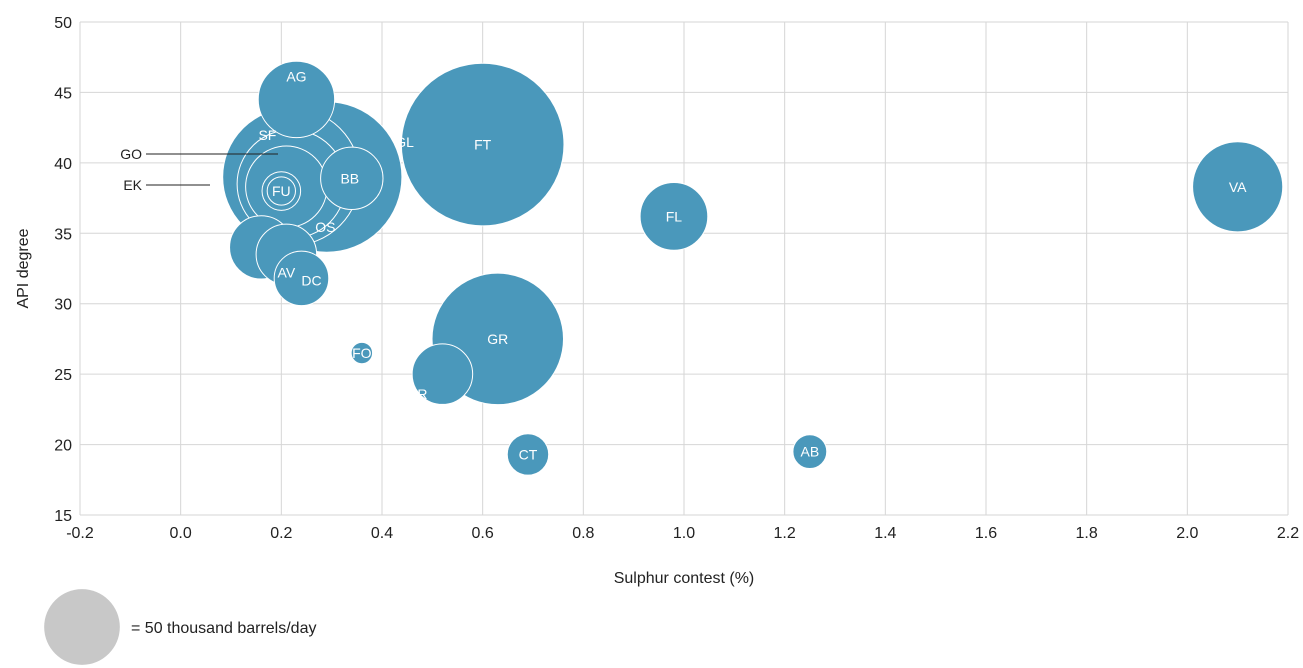  I want to click on y-tick-label: 45, so click(63, 93).